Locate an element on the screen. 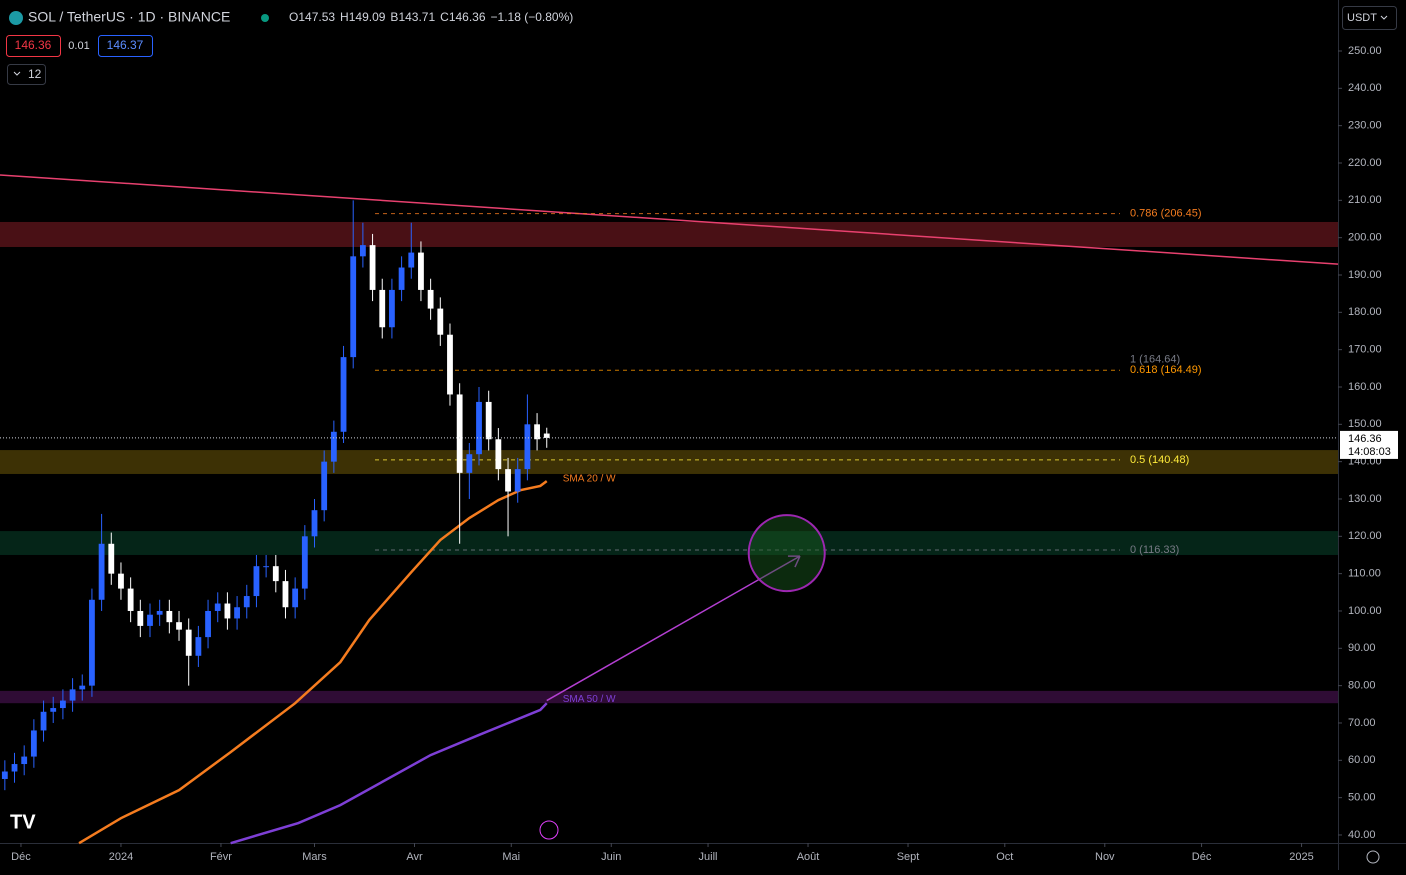 This screenshot has width=1406, height=875. fib-label: 0 (116.33) is located at coordinates (1154, 550).